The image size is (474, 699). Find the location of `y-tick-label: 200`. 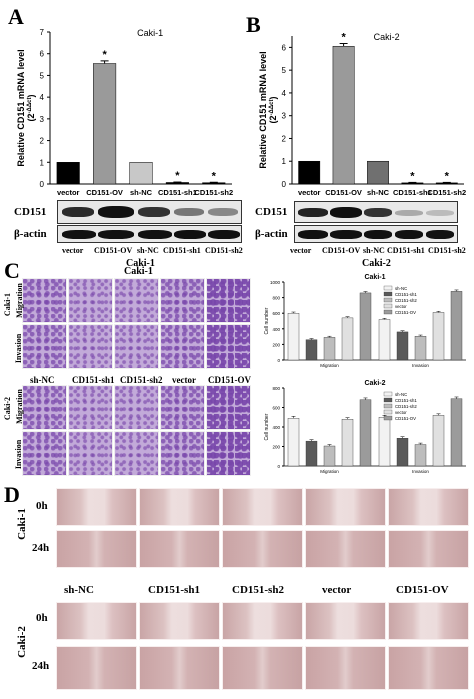

y-tick-label: 200 is located at coordinates (276, 344).